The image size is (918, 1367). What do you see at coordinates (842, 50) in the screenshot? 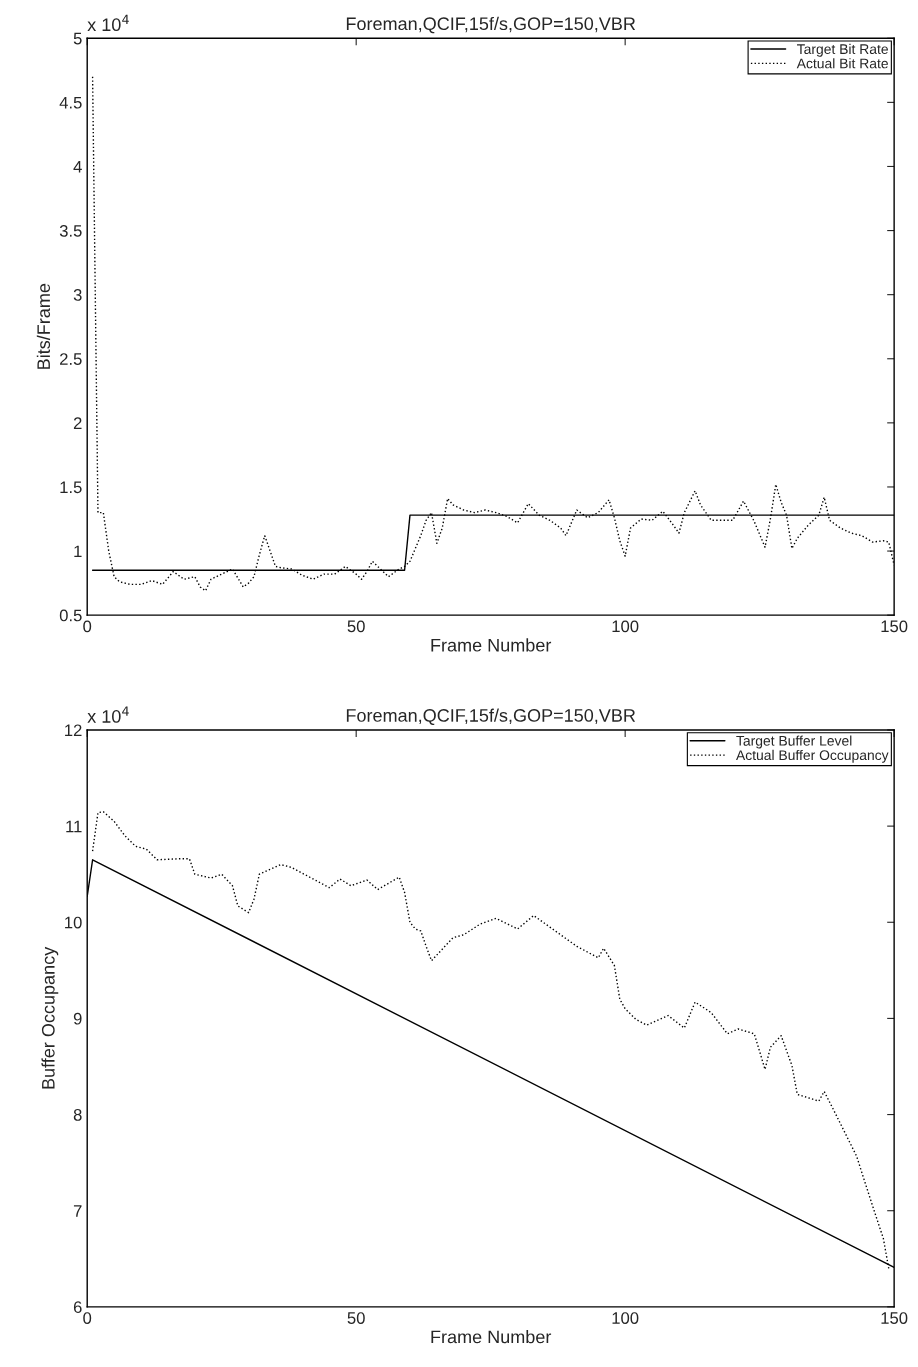
I see `legend-label: Target Bit Rate` at bounding box center [842, 50].